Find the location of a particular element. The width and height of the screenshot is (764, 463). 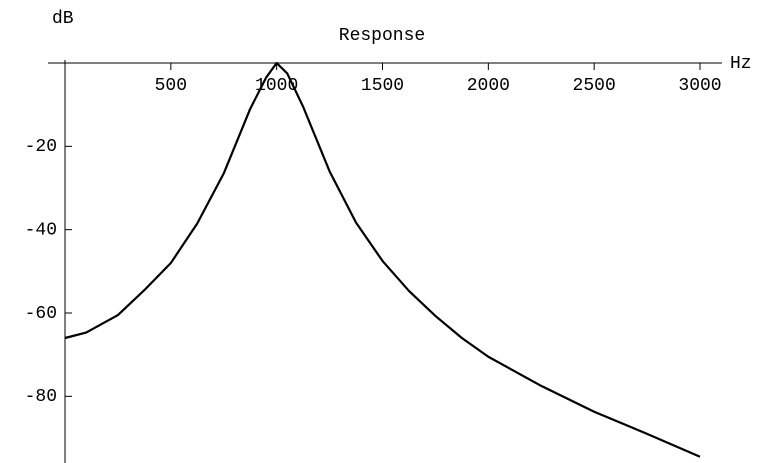

y-tick-label: -40 is located at coordinates (41, 230).